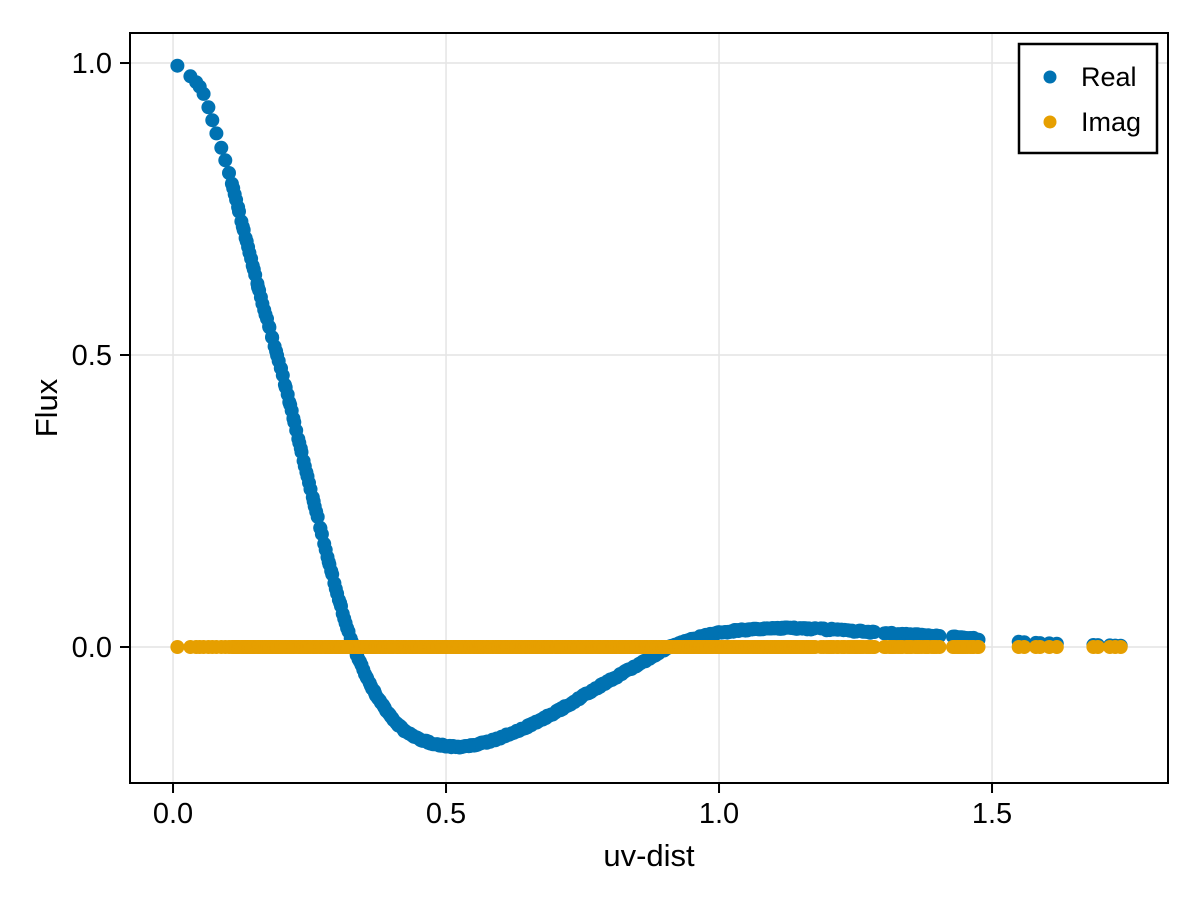  I want to click on y-tick-label: 1.0, so click(92, 64).